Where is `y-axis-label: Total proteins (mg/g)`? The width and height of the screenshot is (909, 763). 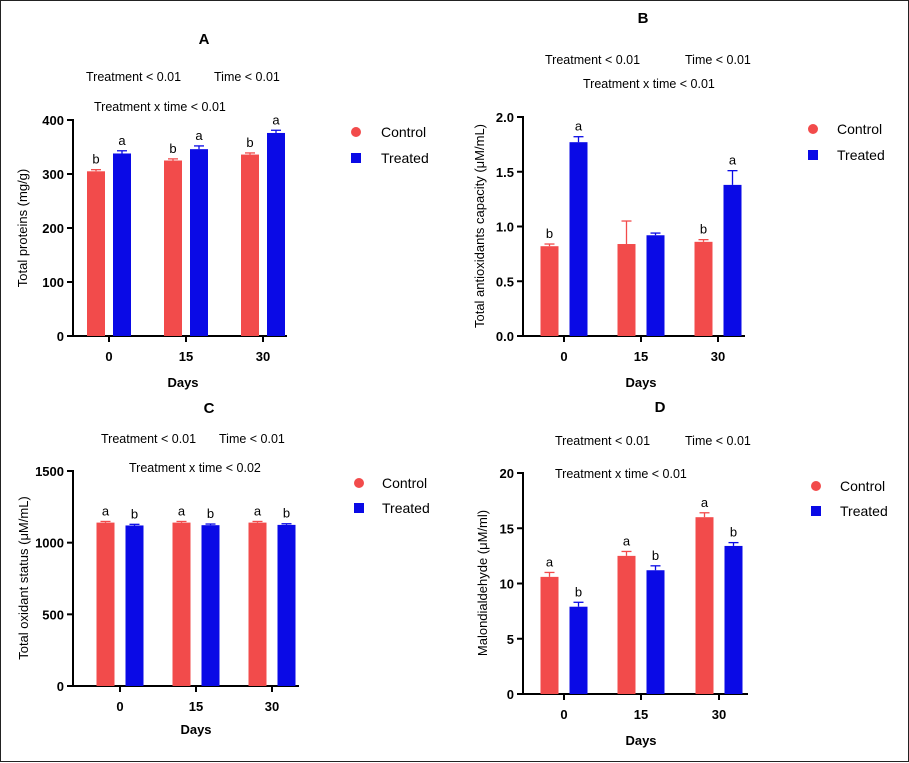
y-axis-label: Total proteins (mg/g) is located at coordinates (22, 228).